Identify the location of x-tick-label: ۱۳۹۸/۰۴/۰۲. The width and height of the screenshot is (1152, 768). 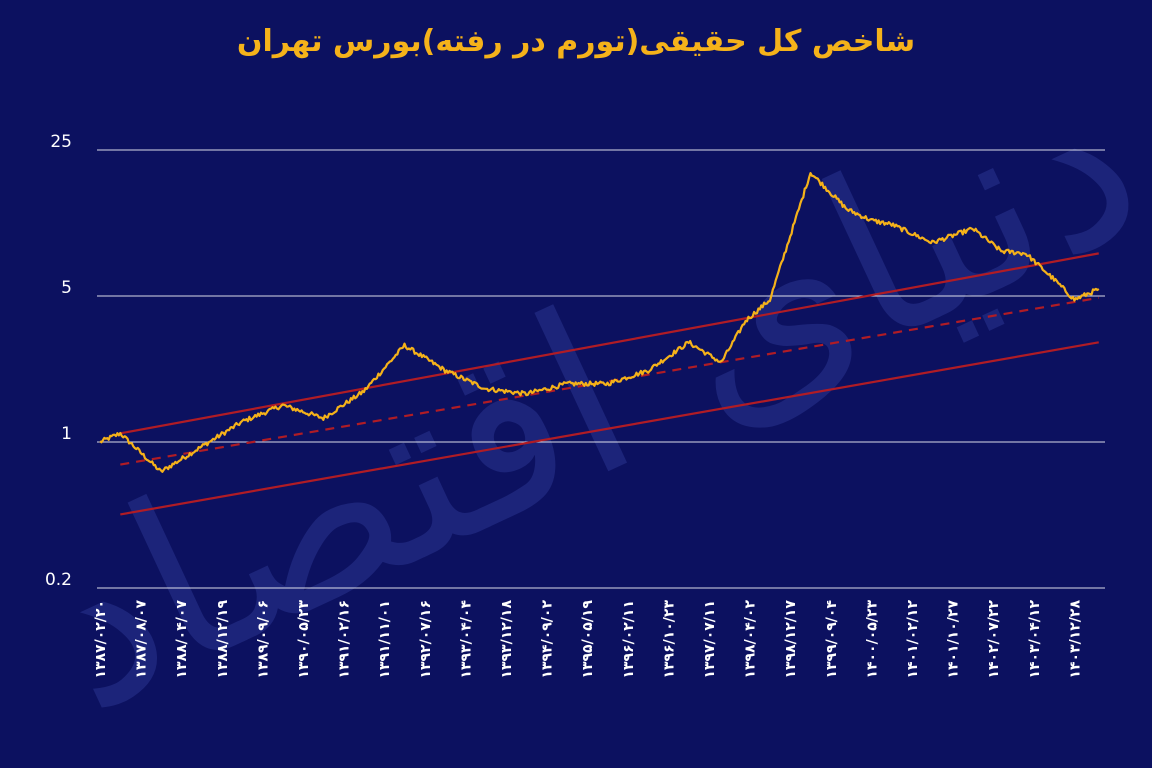
(751, 639).